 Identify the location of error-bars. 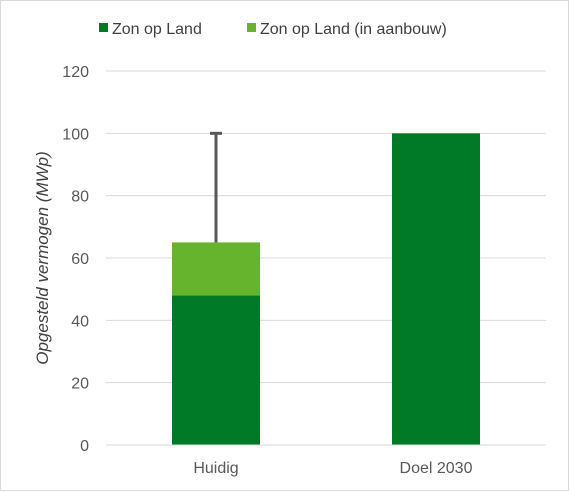
(216, 187).